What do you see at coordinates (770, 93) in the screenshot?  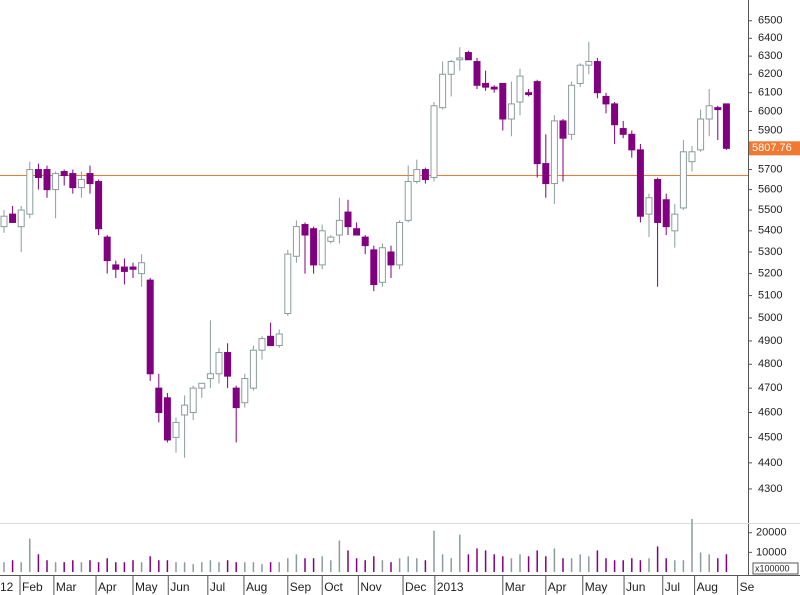 I see `y-tick-label: 6100` at bounding box center [770, 93].